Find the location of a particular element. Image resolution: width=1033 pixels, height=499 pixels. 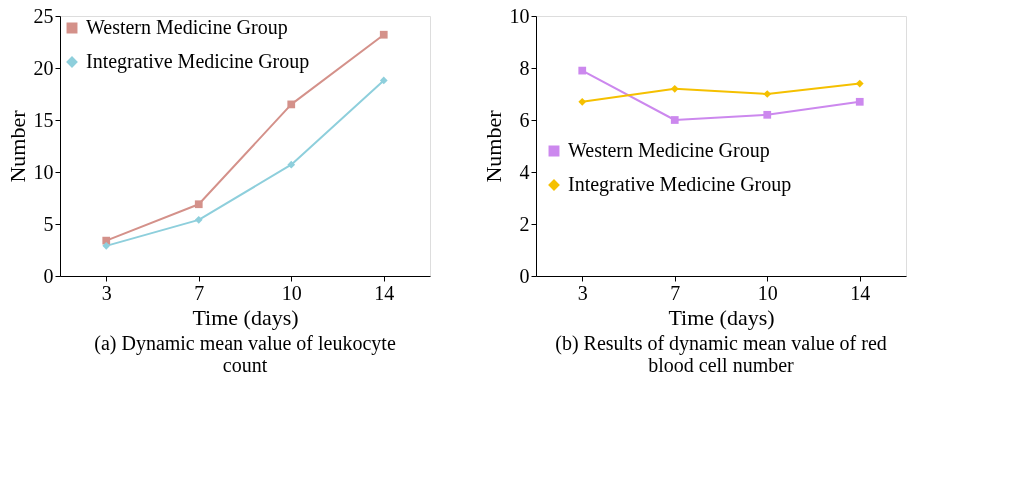

y-tick-label: 4 is located at coordinates (524, 171).